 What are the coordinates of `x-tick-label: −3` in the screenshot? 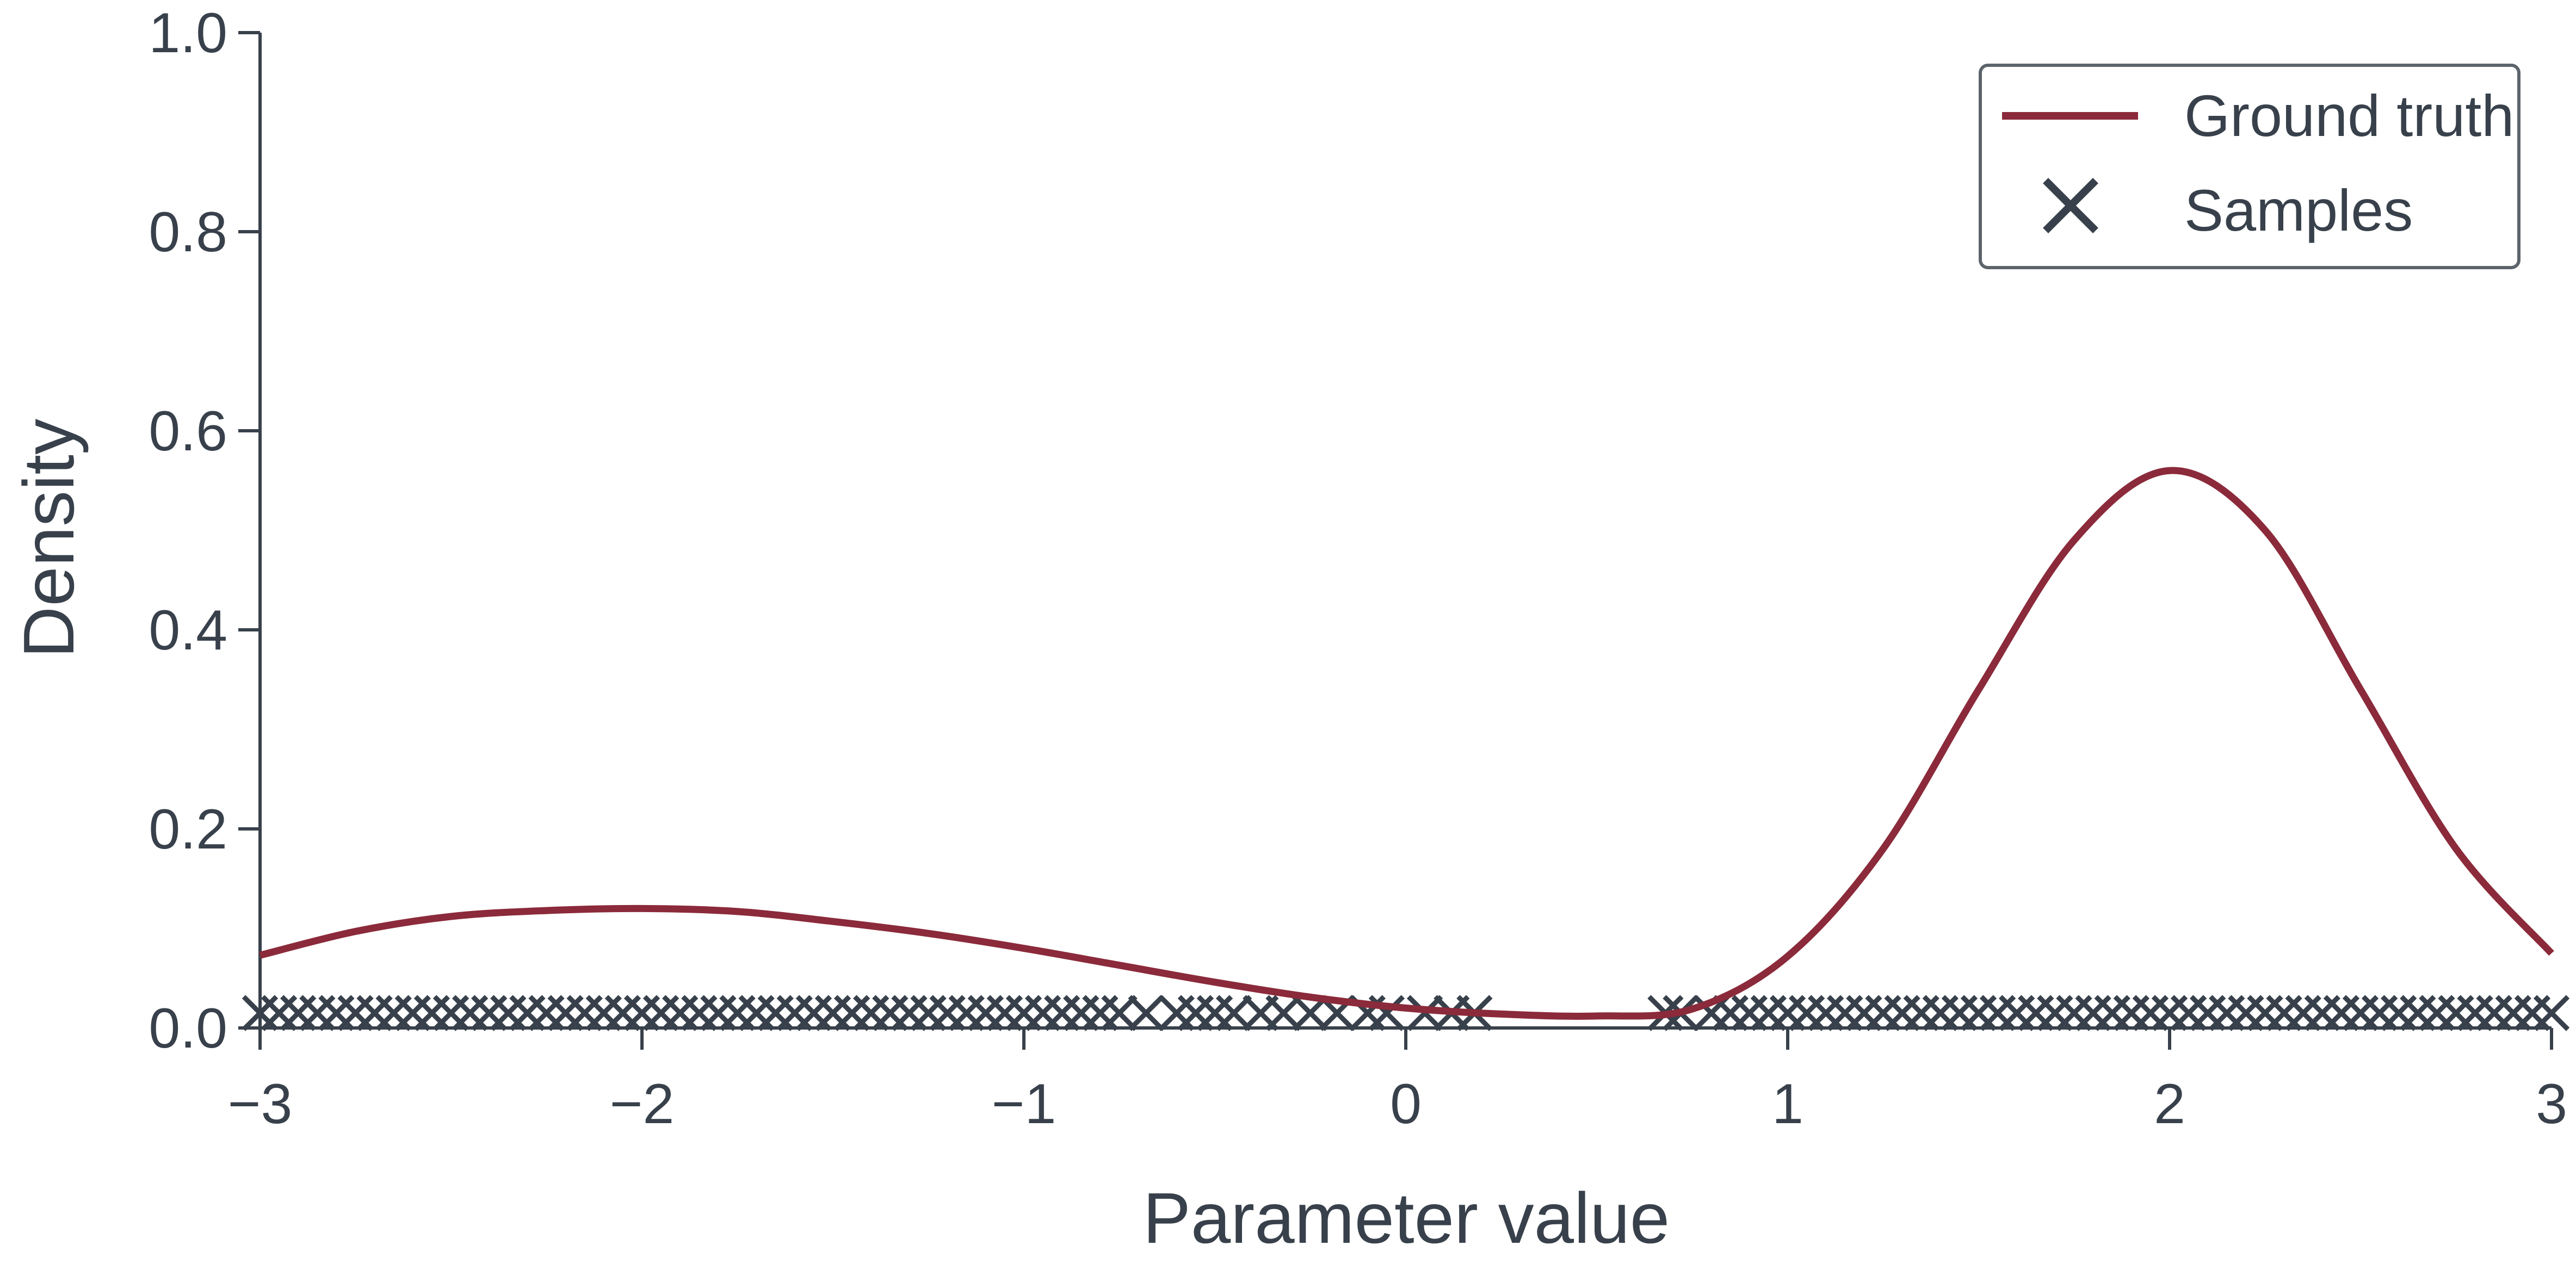 It's located at (260, 1104).